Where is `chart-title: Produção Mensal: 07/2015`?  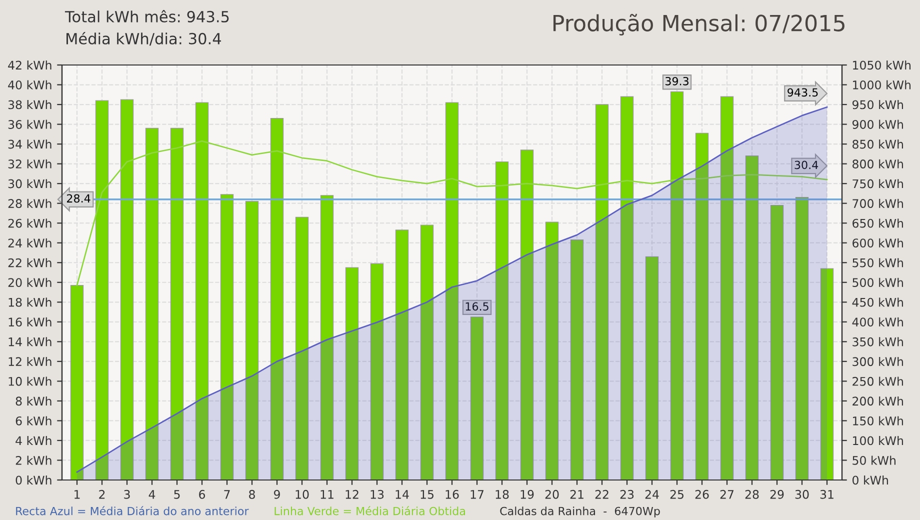
chart-title: Produção Mensal: 07/2015 is located at coordinates (698, 25).